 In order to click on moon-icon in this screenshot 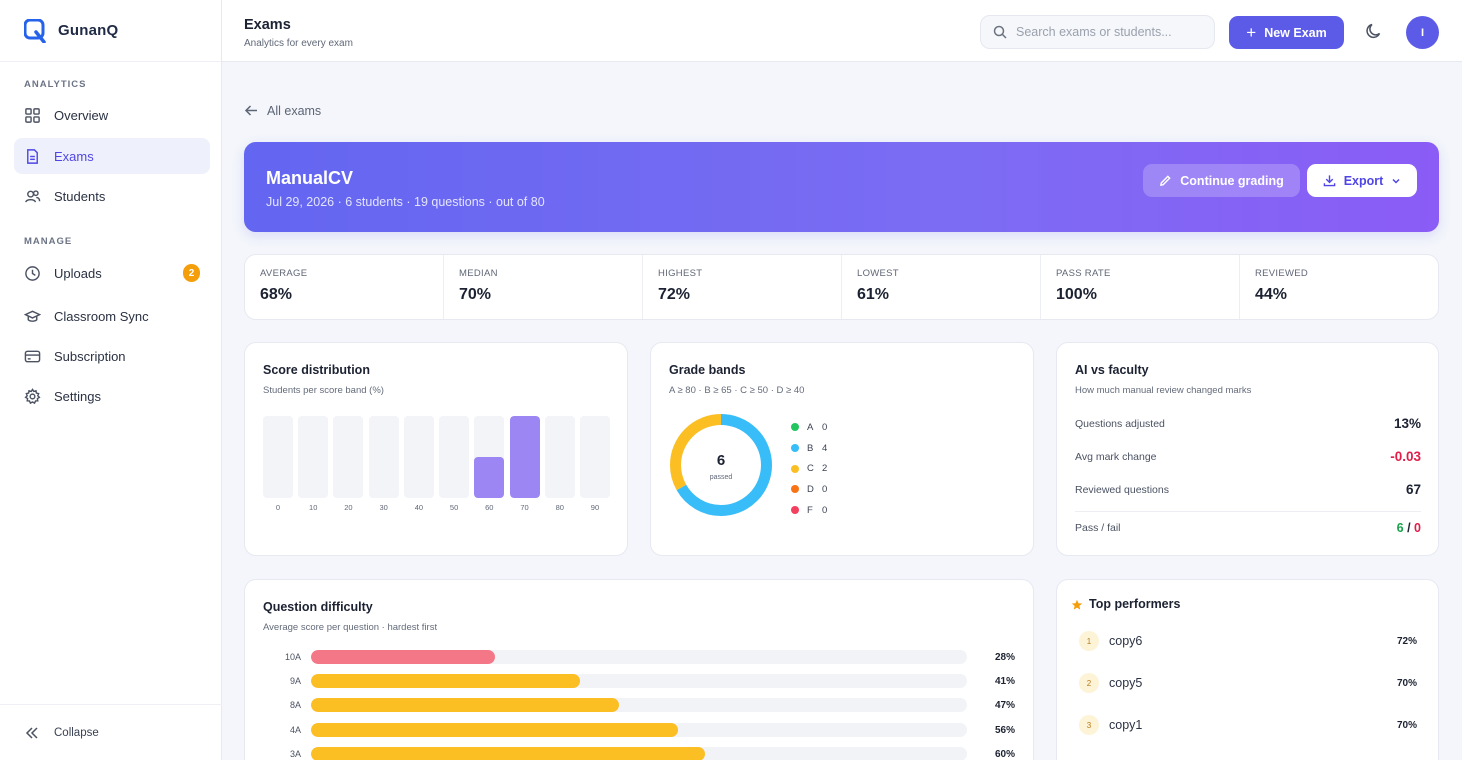, I will do `click(1374, 31)`.